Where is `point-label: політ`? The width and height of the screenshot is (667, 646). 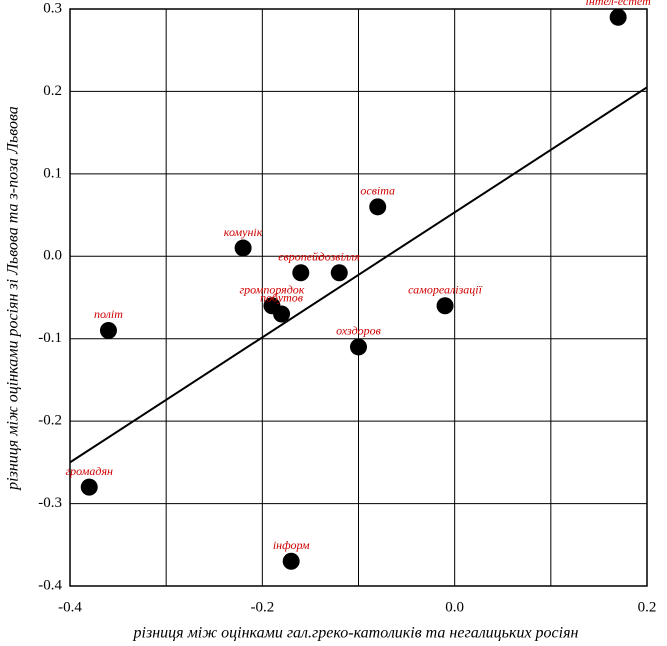 point-label: політ is located at coordinates (108, 314).